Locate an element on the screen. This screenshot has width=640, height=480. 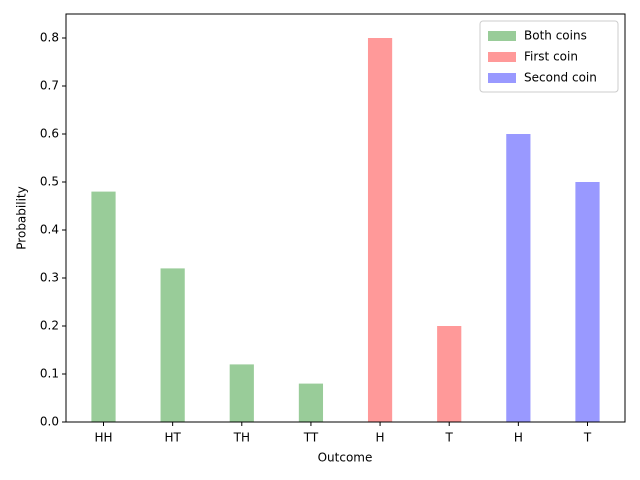
x-tick-label: TT is located at coordinates (311, 438).